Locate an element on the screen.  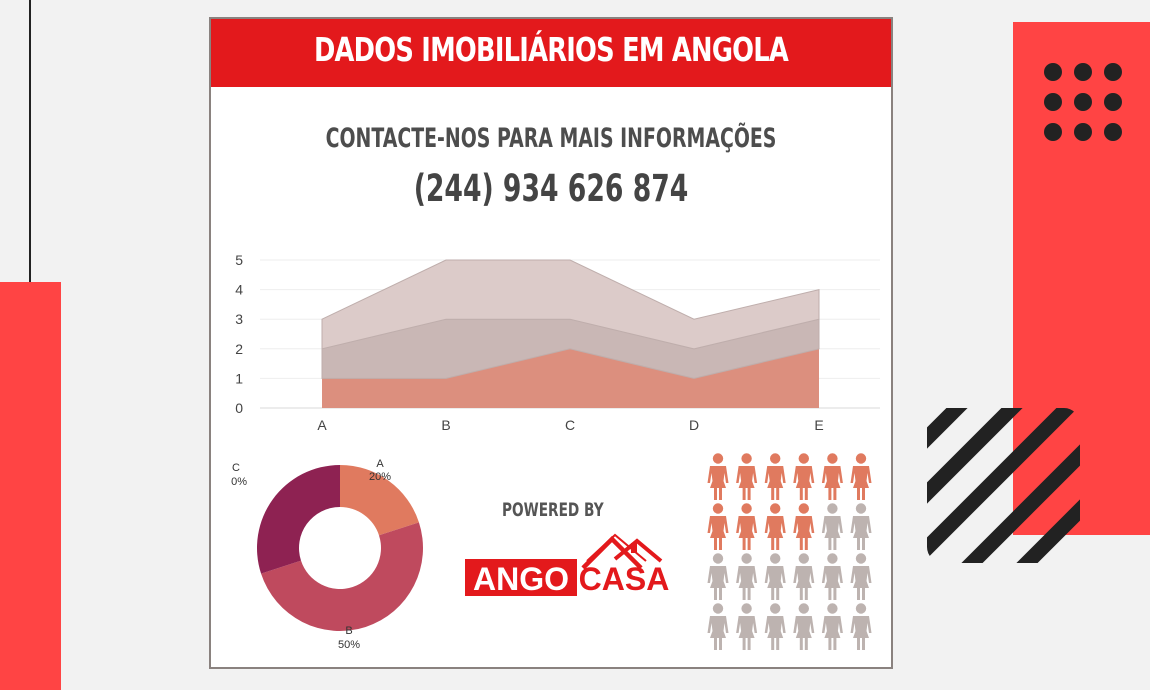
pie-slice-c is located at coordinates (298, 519).